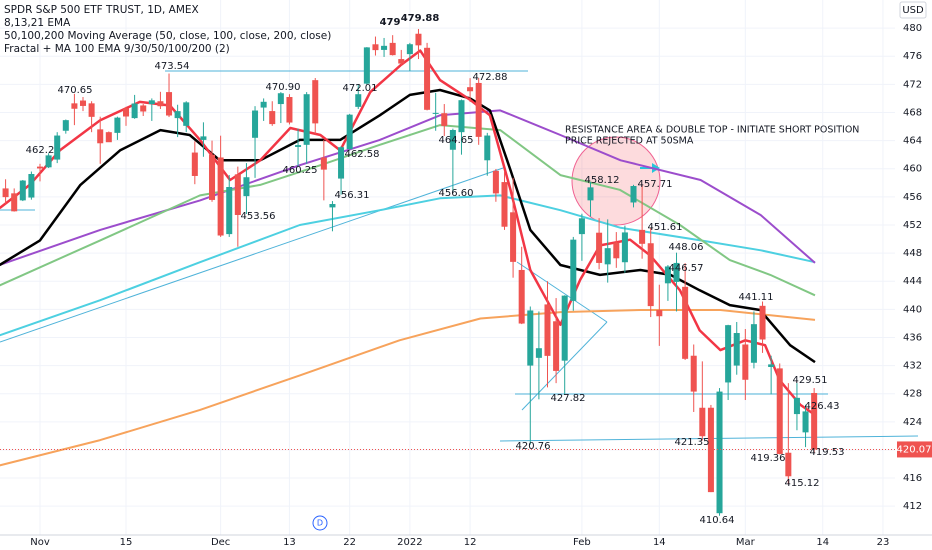  What do you see at coordinates (582, 542) in the screenshot?
I see `x-tick-label: Feb` at bounding box center [582, 542].